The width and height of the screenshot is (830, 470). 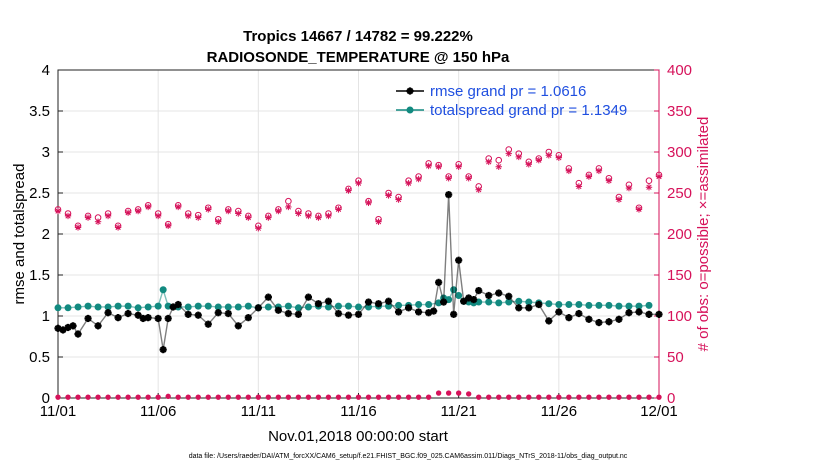 I want to click on chart-title-line-1: Tropics 14667 / 14782 = 99.222%, so click(x=358, y=36).